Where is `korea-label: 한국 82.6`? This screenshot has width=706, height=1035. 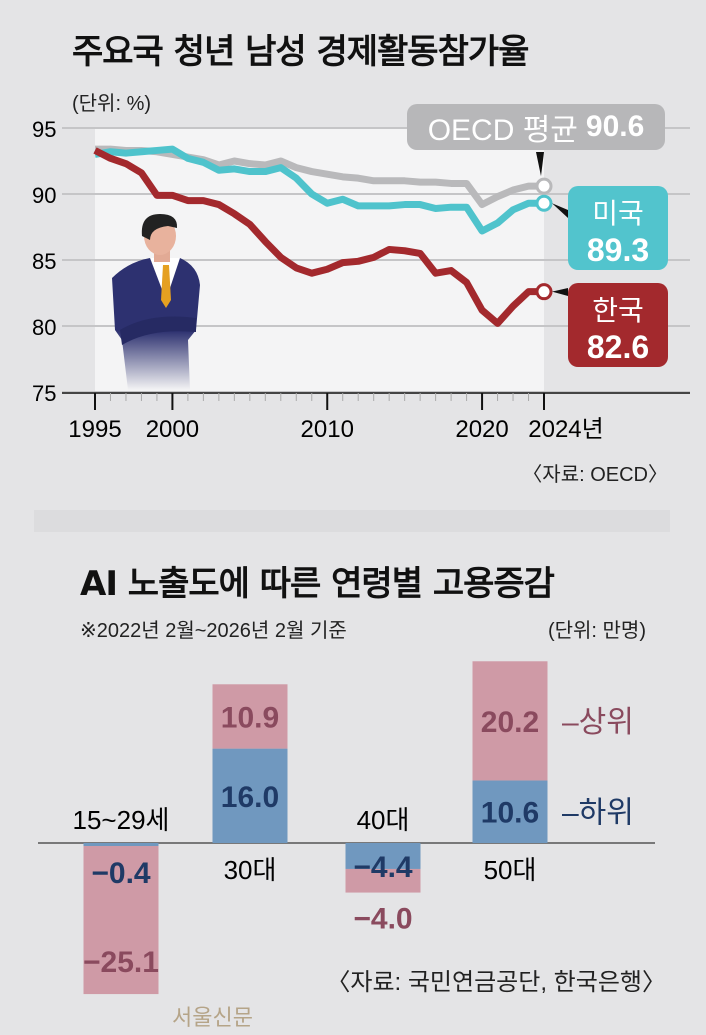
korea-label: 한국 82.6 is located at coordinates (618, 325).